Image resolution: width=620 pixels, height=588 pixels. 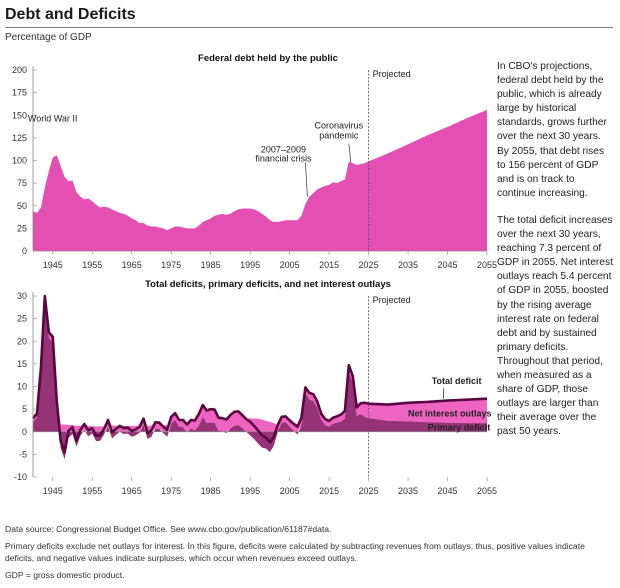 I want to click on series-label-primary-deficit: Primary deficit, so click(x=459, y=427).